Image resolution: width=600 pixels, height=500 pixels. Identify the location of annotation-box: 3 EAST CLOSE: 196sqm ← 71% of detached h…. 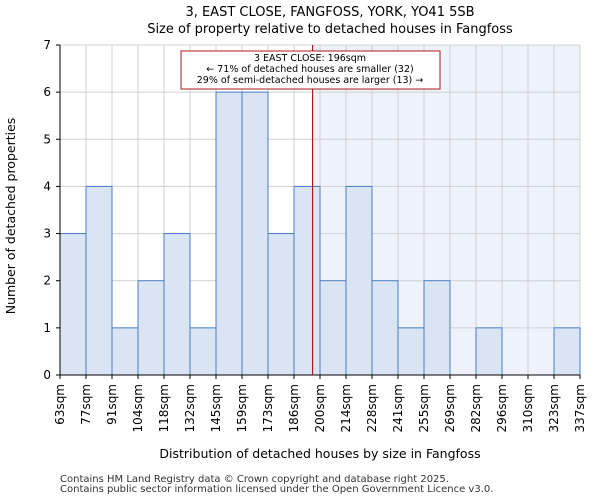
(310, 70).